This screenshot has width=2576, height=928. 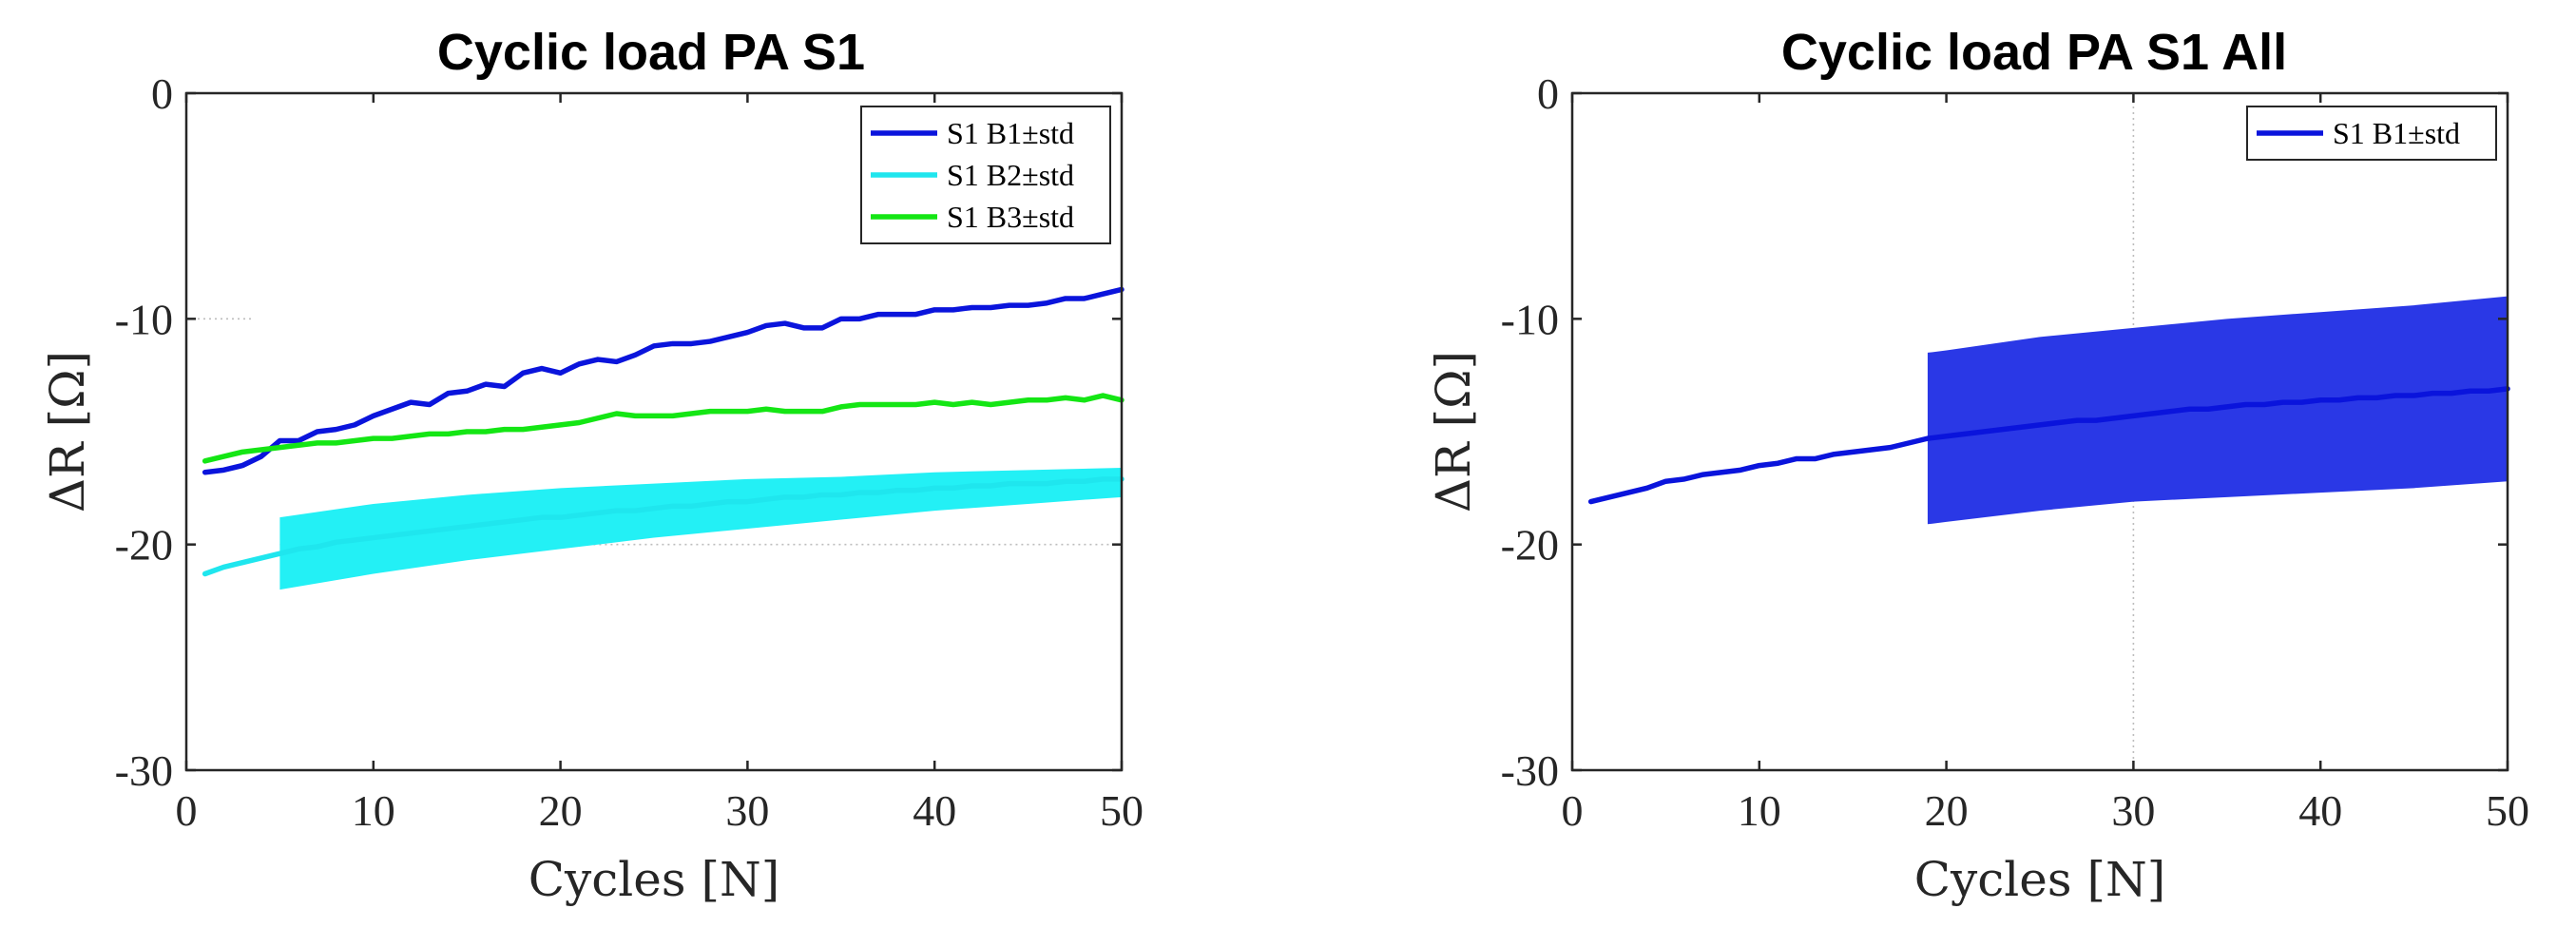 What do you see at coordinates (651, 52) in the screenshot?
I see `chart-title: Cyclic load PA S1` at bounding box center [651, 52].